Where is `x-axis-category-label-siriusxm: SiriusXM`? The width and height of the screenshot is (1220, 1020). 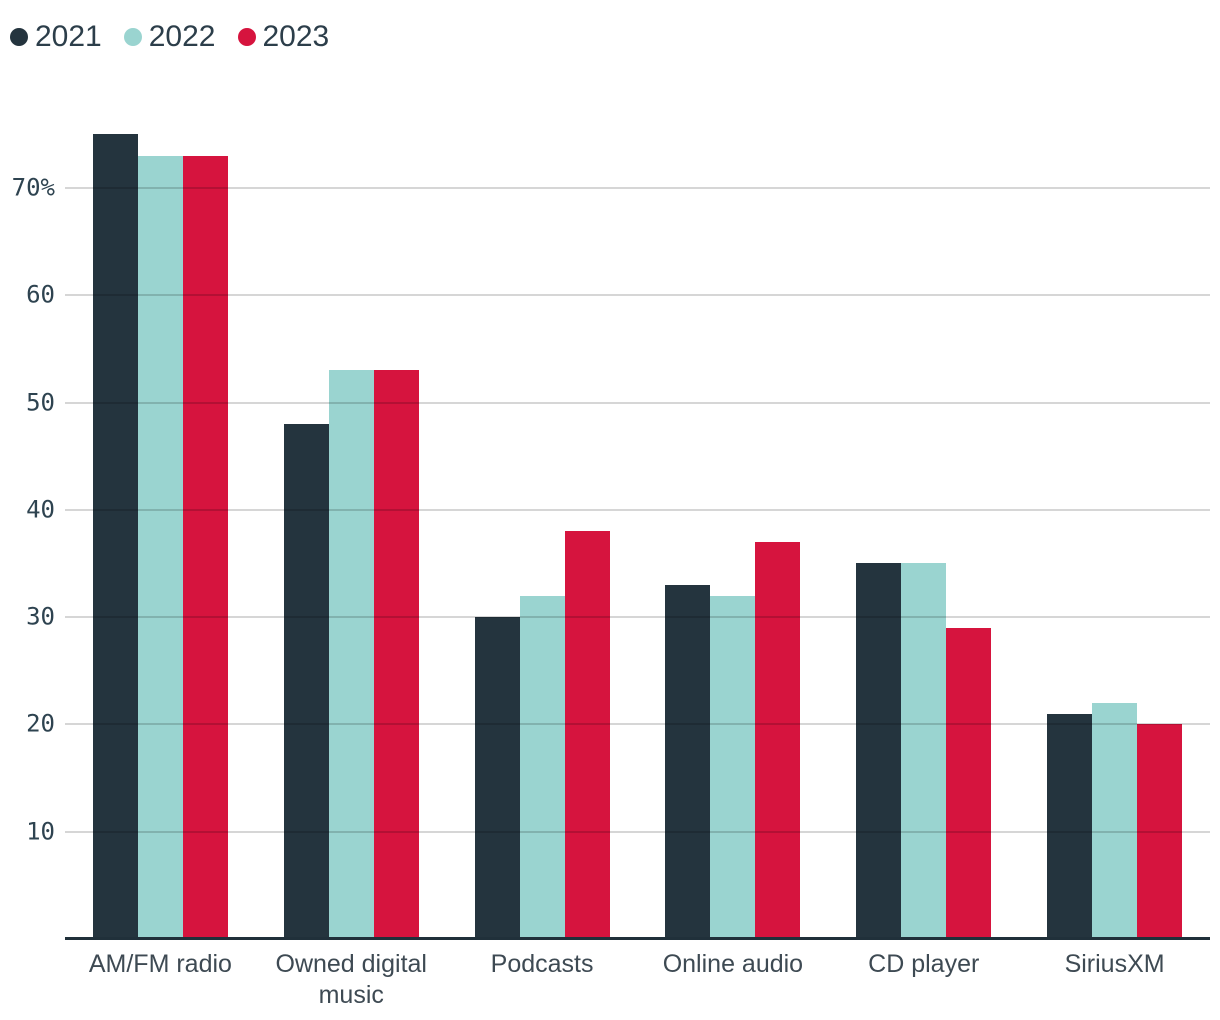
x-axis-category-label-siriusxm: SiriusXM is located at coordinates (1114, 964).